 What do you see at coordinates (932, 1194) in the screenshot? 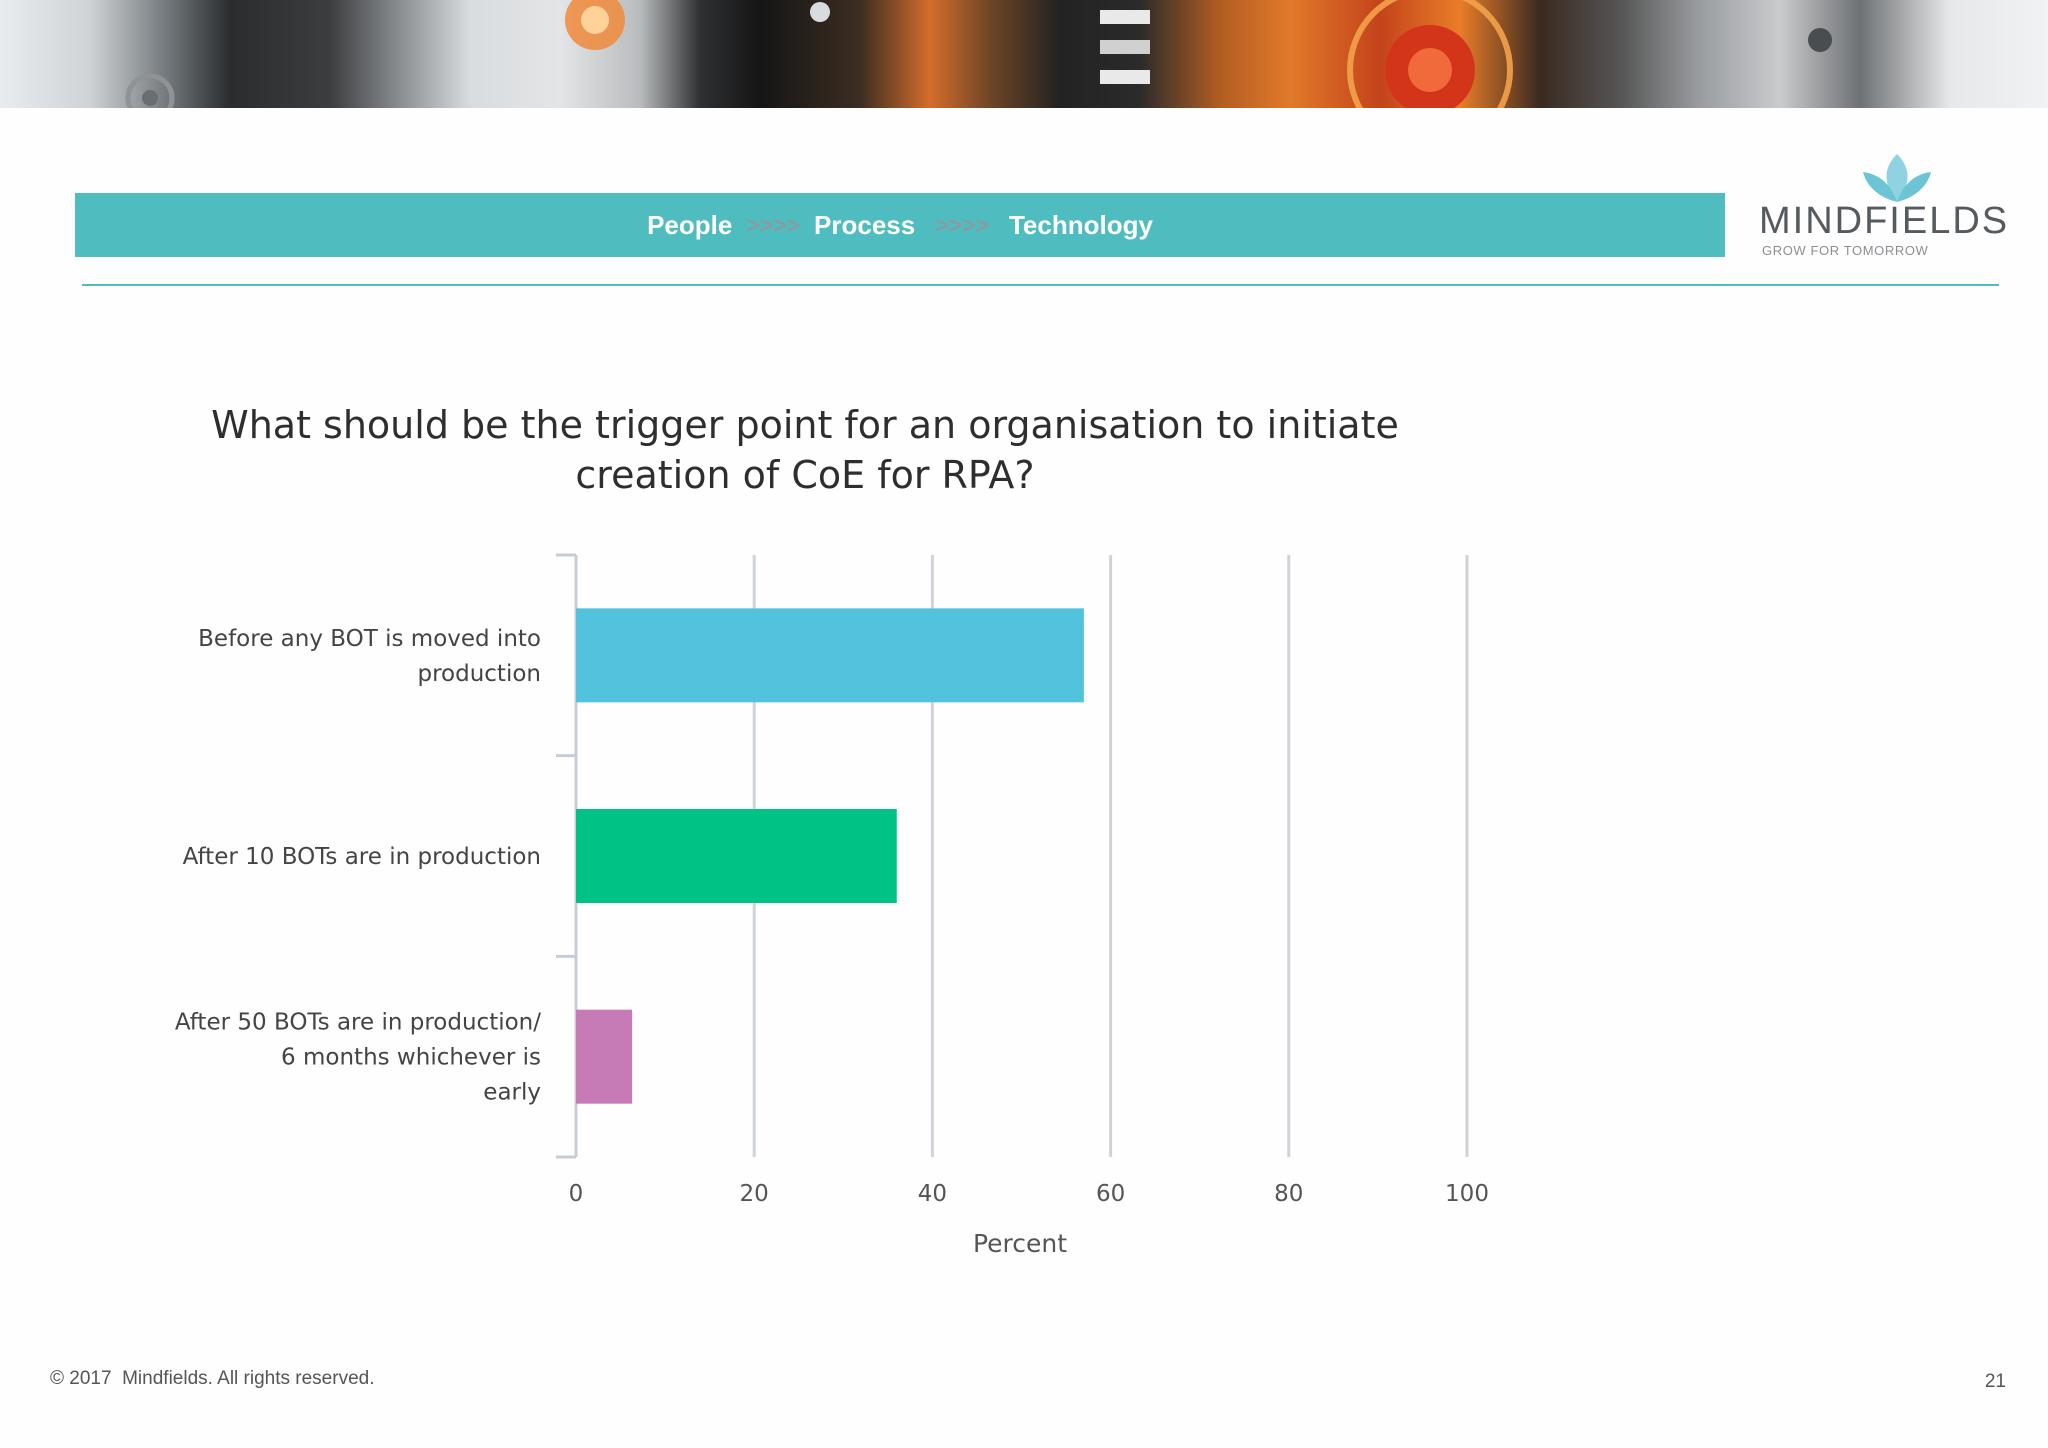
I see `x-tick-label-40: 40` at bounding box center [932, 1194].